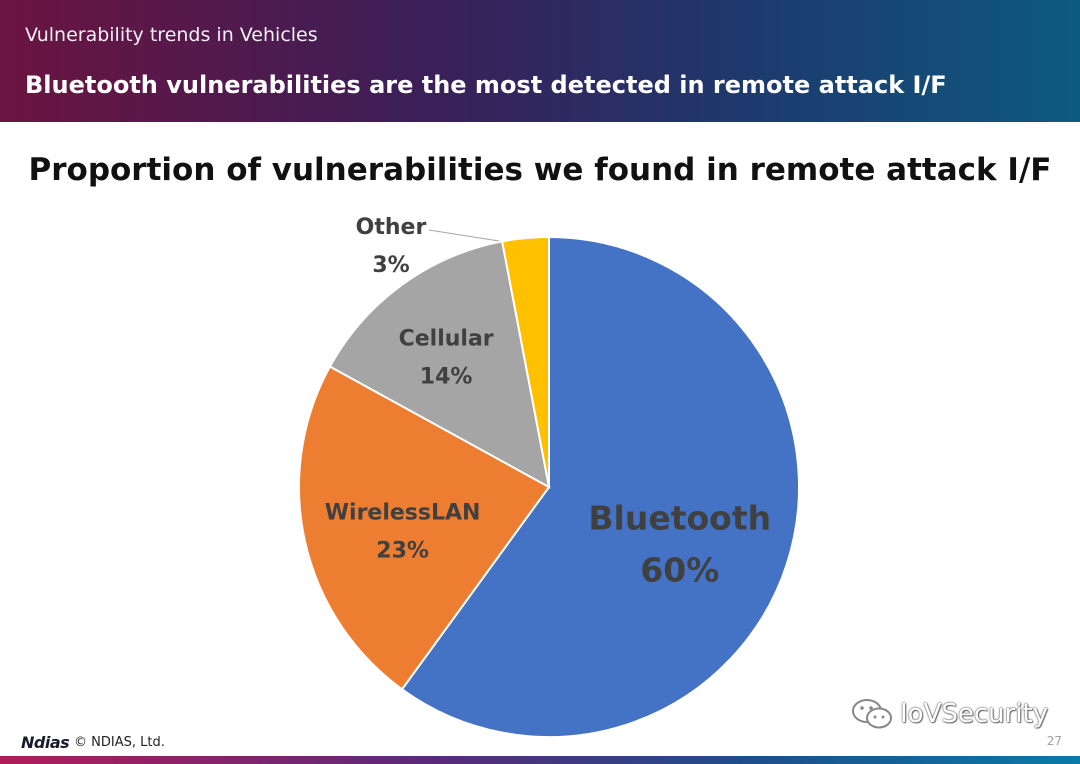 The width and height of the screenshot is (1080, 764). I want to click on watermark-text: IoVSecurity, so click(974, 714).